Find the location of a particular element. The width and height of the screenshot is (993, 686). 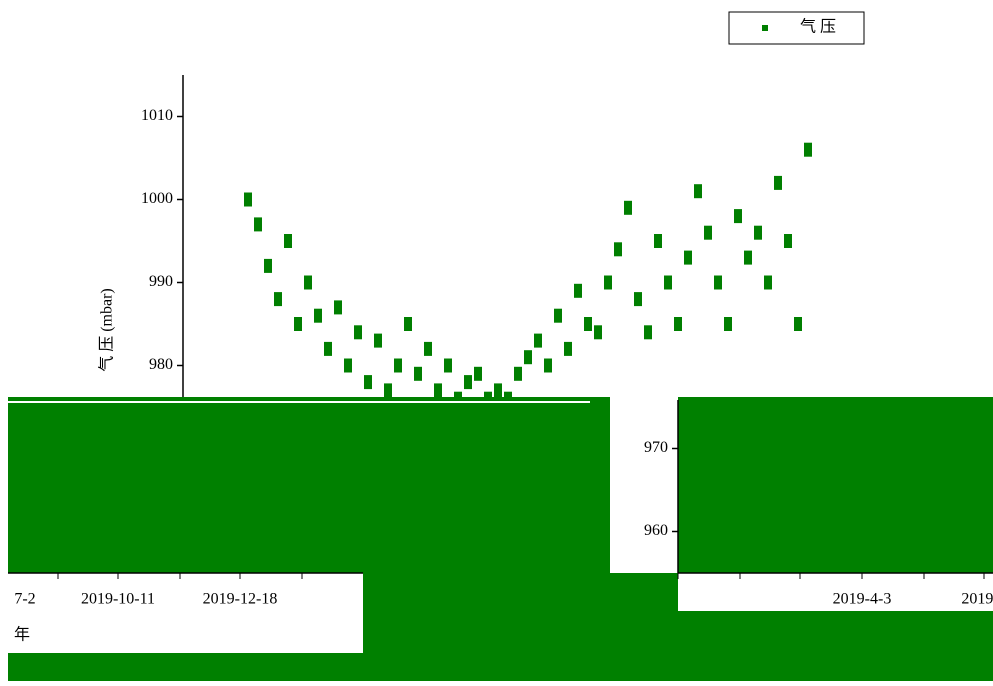

y-tick-label: 970 is located at coordinates (656, 447).